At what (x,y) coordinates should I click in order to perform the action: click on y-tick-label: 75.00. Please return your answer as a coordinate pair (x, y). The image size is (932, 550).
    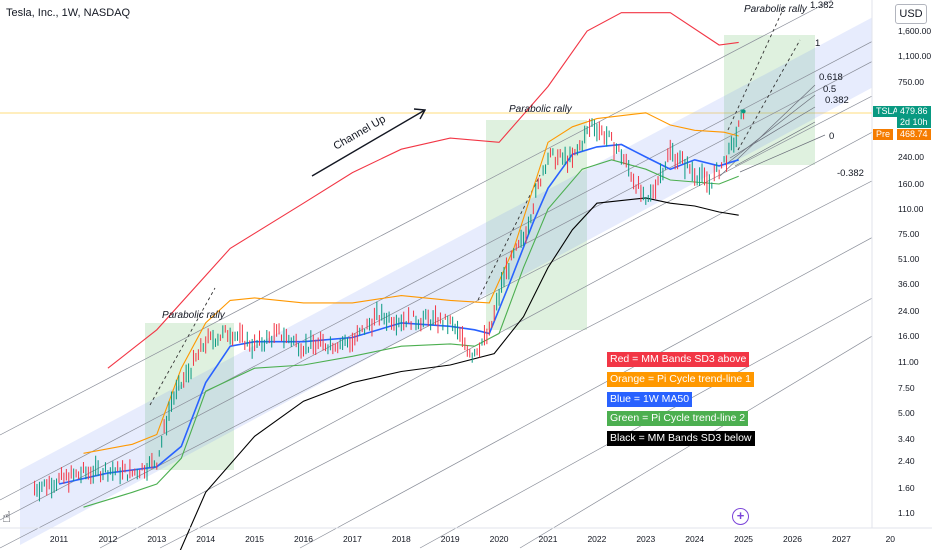
    Looking at the image, I should click on (909, 234).